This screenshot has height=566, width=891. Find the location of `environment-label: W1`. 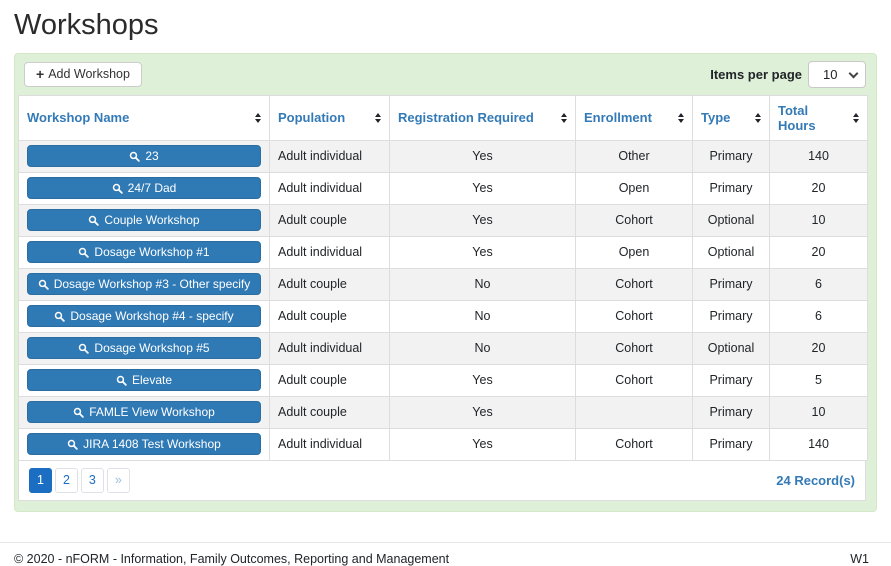

environment-label: W1 is located at coordinates (859, 558).